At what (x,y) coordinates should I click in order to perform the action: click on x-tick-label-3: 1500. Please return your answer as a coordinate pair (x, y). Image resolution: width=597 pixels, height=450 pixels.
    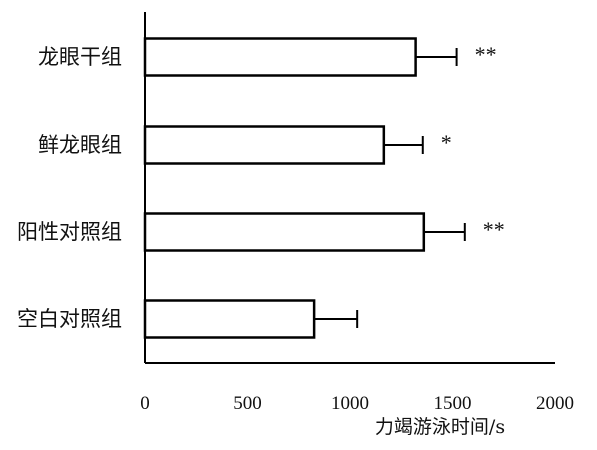
    Looking at the image, I should click on (453, 403).